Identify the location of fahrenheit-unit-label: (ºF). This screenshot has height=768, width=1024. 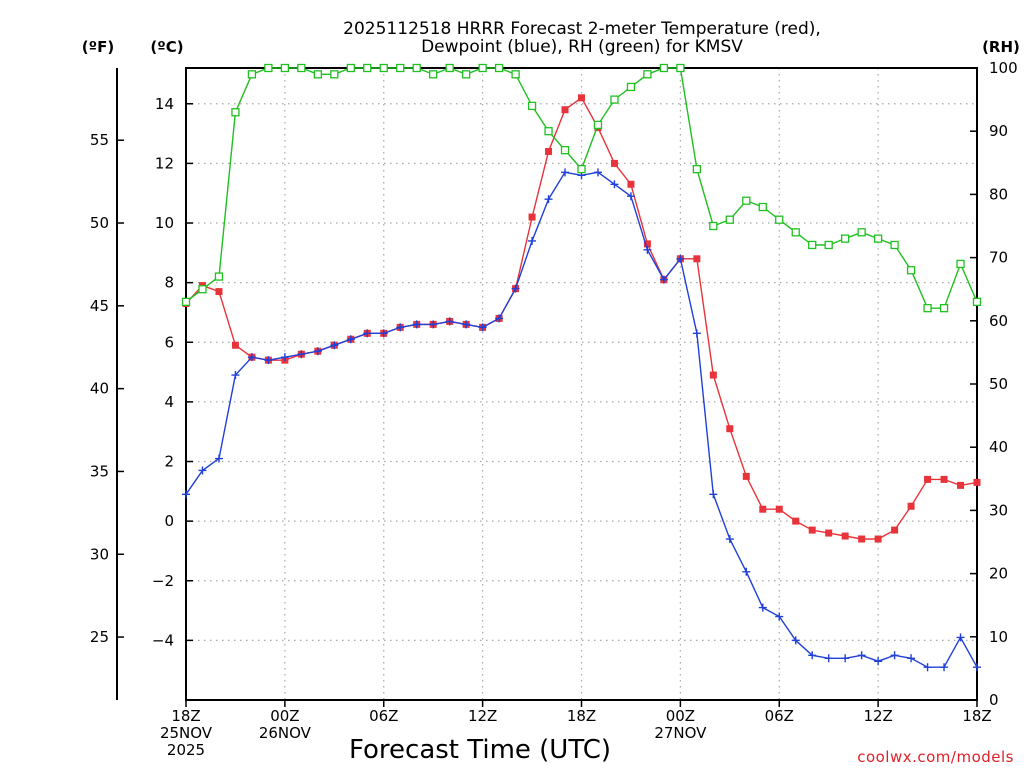
(98, 47).